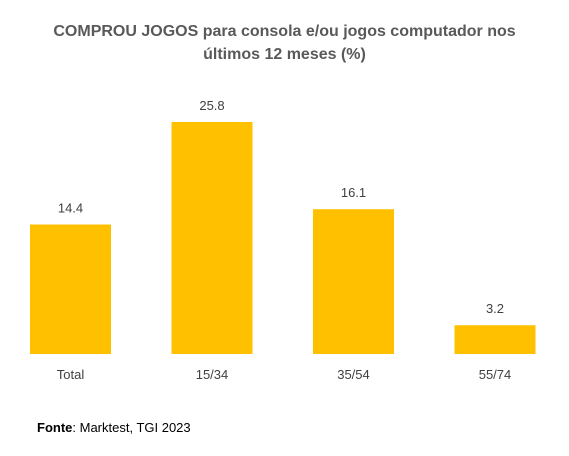 The height and width of the screenshot is (456, 569). Describe the element at coordinates (353, 374) in the screenshot. I see `x-tick-35-54: 35/54` at that location.